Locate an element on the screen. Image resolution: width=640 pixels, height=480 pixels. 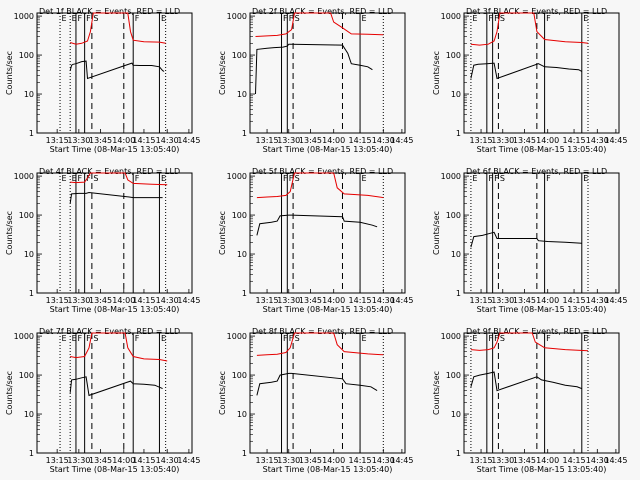
chart-title: Det 9f BLACK = Events, RED = LLD is located at coordinates (536, 331).